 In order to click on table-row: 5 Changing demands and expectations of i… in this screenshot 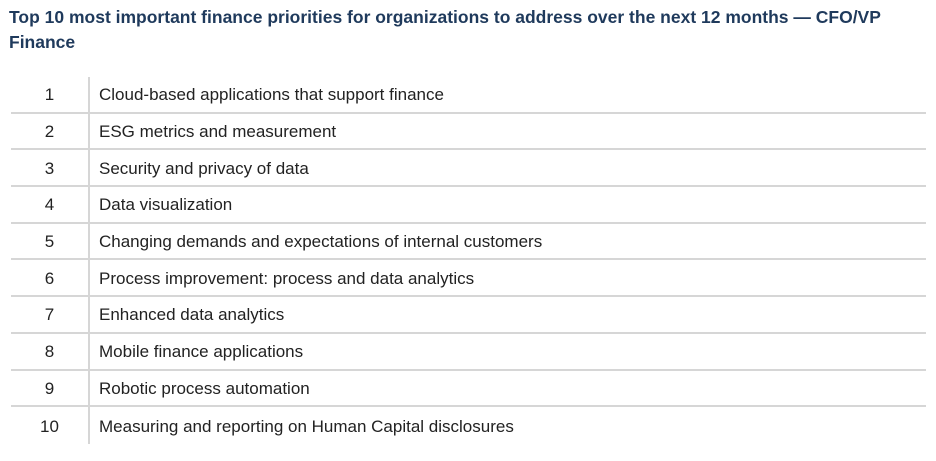, I will do `click(468, 242)`.